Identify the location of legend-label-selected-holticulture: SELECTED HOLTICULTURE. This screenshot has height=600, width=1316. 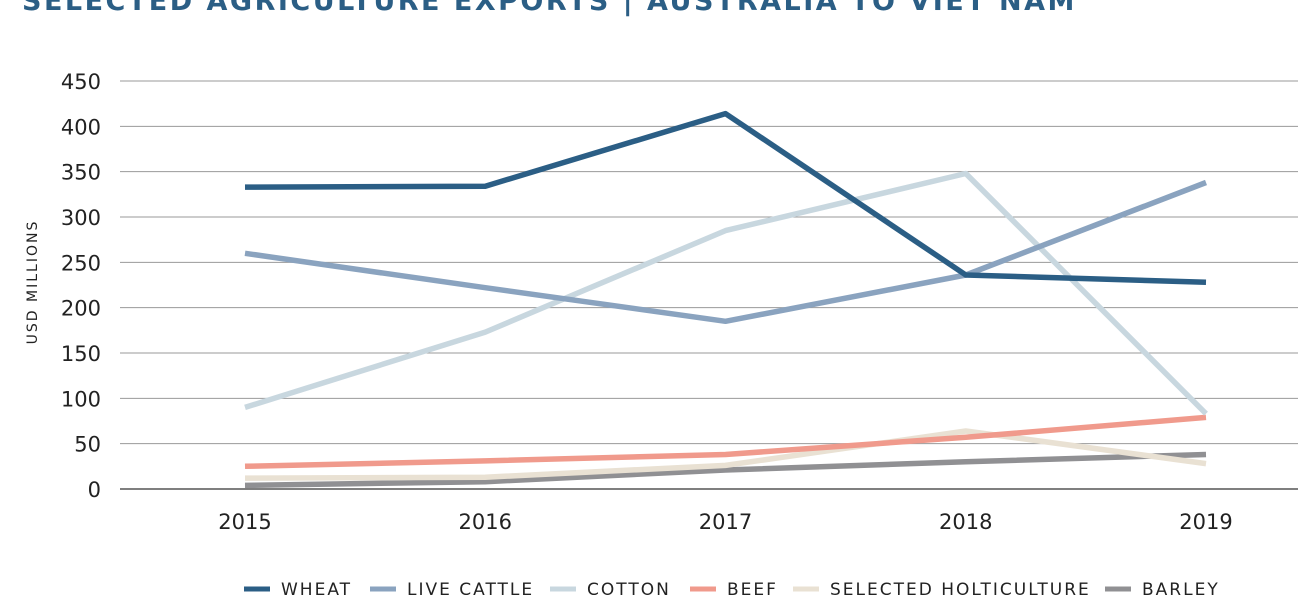
(960, 590).